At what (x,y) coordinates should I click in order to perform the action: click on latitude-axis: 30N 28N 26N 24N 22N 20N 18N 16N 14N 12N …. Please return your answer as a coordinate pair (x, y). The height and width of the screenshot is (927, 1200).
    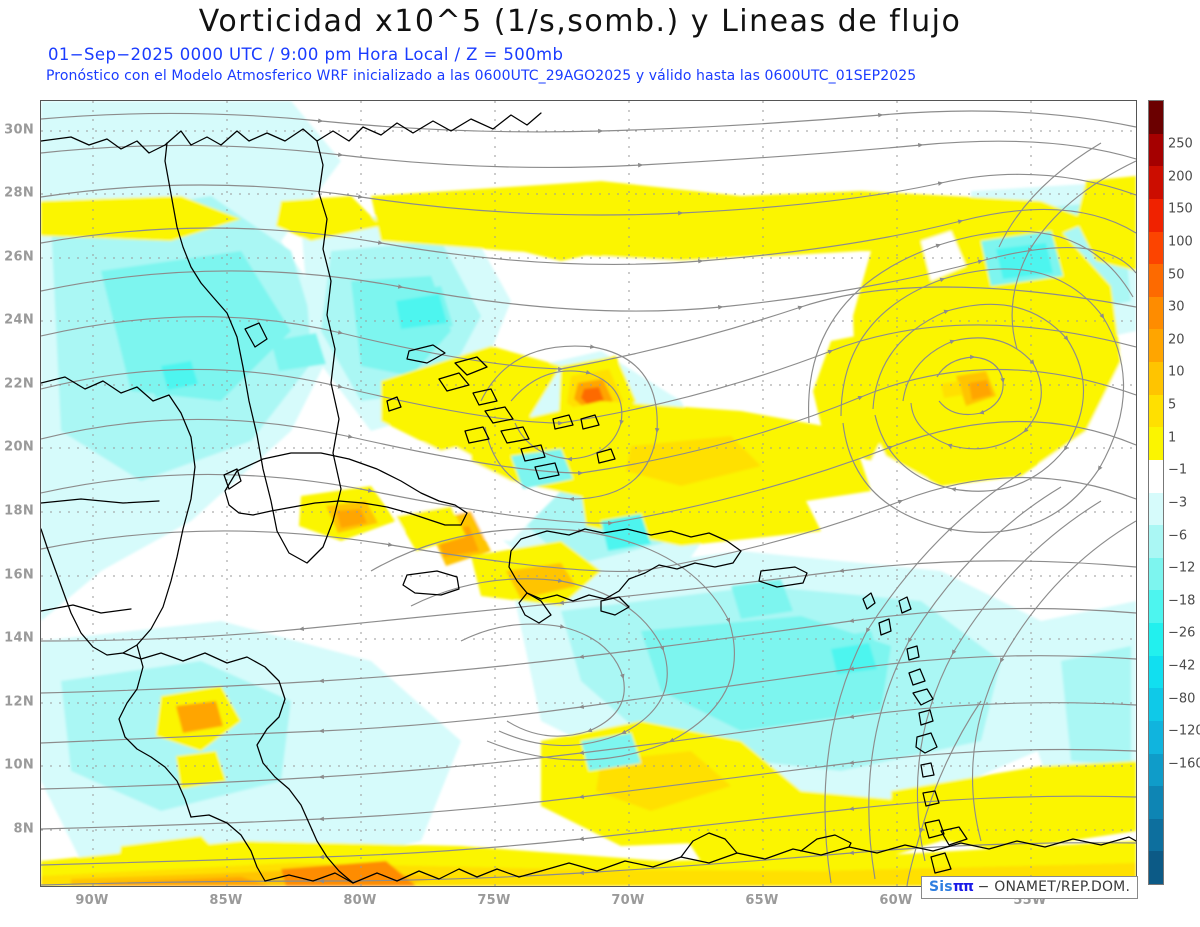
    Looking at the image, I should click on (19, 463).